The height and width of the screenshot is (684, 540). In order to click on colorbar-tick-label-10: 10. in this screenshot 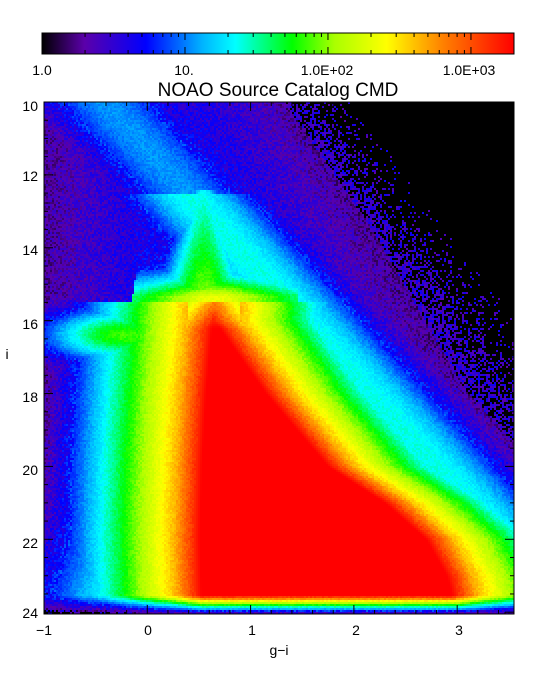, I will do `click(183, 70)`.